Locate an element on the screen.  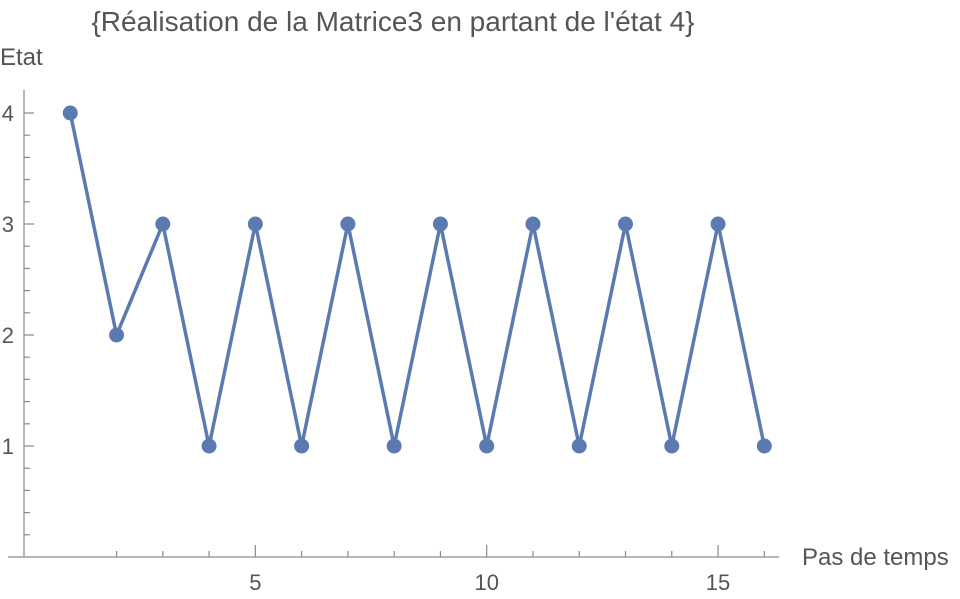
y-tick-label: 2 is located at coordinates (8, 335).